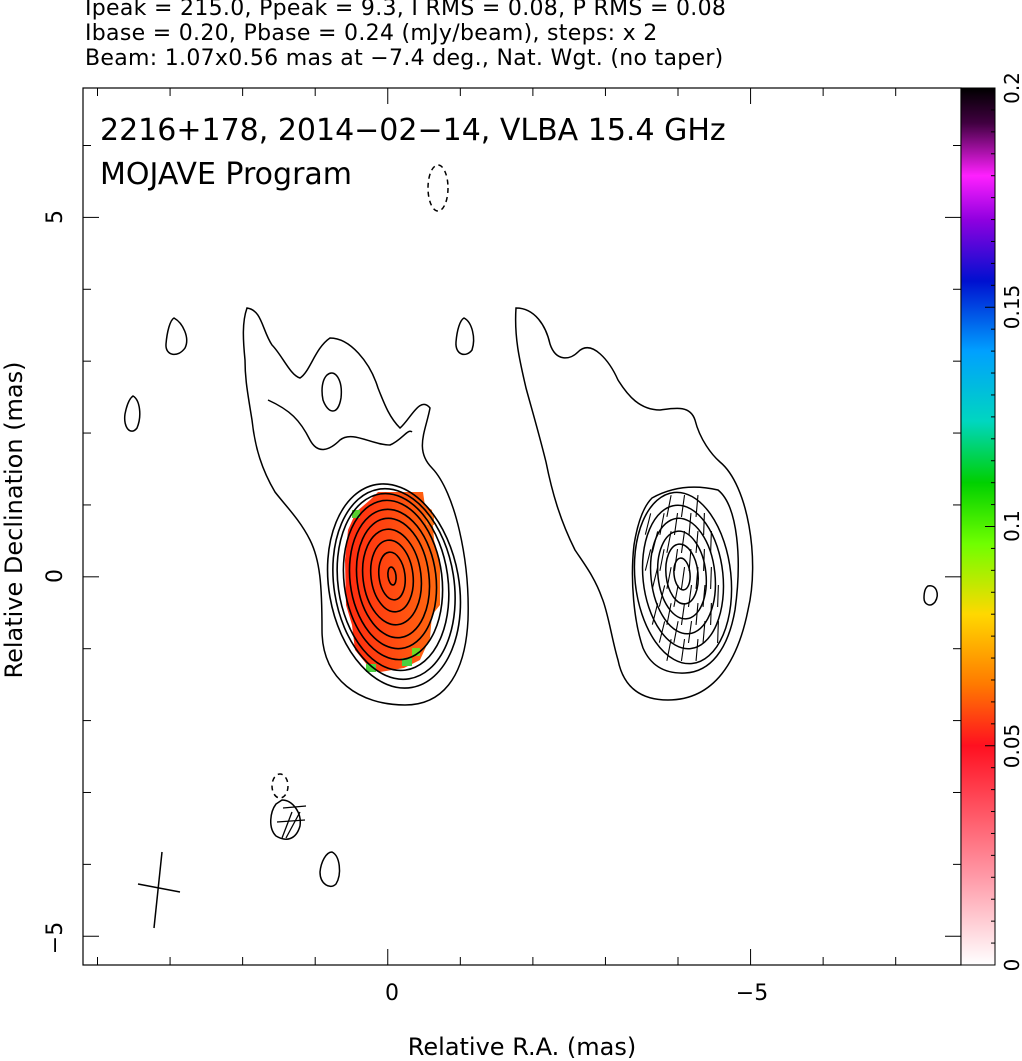 This screenshot has height=1061, width=1022. I want to click on y-tick-label-0: 0, so click(55, 576).